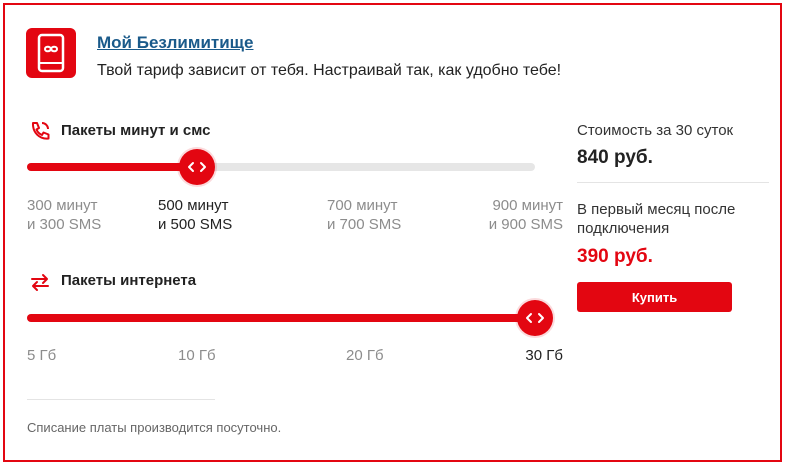 This screenshot has height=465, width=785. I want to click on minutes-option-900: 900 минут и 900 SMS, so click(525, 215).